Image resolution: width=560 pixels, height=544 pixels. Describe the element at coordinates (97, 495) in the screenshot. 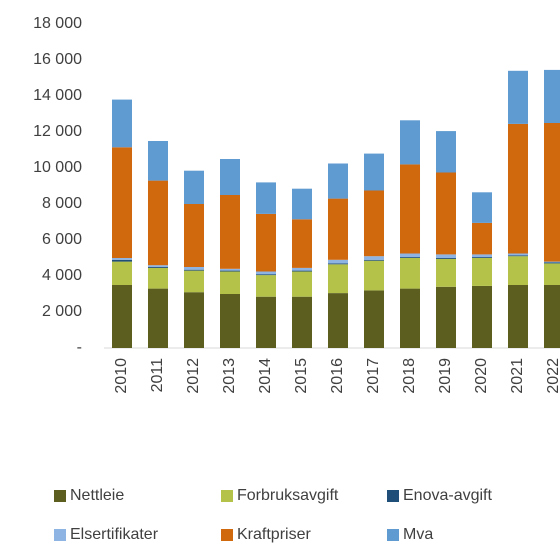

I see `legend-label: Nettleie` at that location.